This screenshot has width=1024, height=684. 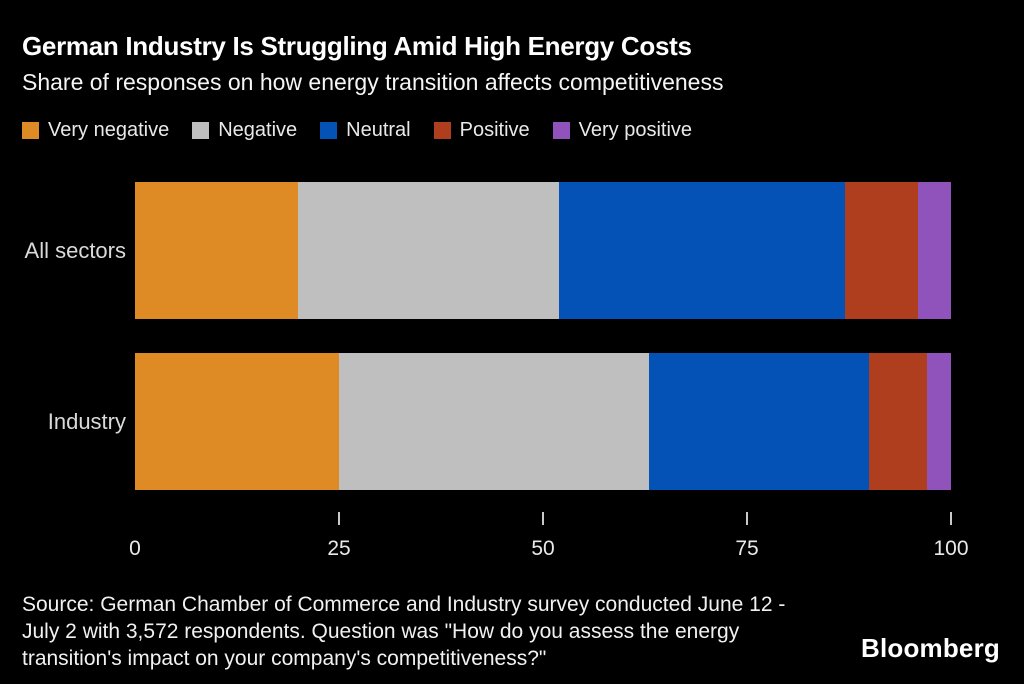 What do you see at coordinates (329, 130) in the screenshot?
I see `legend-swatch-neutral` at bounding box center [329, 130].